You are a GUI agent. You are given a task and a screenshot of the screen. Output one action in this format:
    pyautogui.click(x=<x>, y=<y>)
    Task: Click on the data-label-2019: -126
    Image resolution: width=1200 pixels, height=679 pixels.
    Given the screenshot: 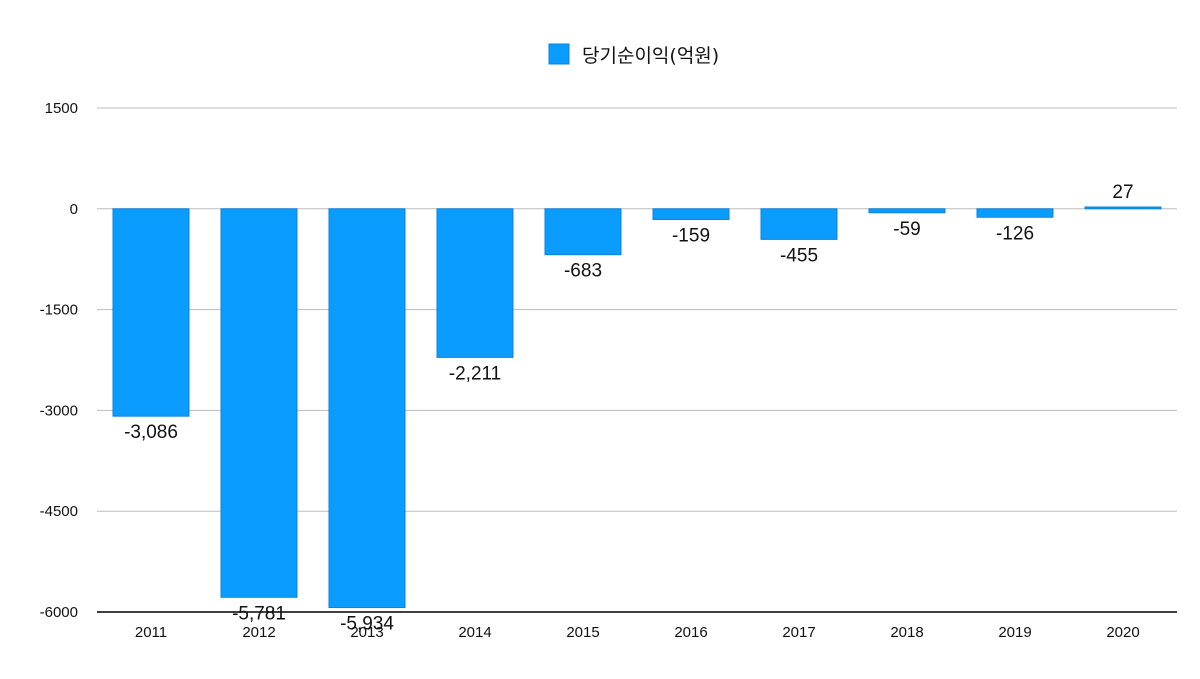 What is the action you would take?
    pyautogui.click(x=1015, y=233)
    